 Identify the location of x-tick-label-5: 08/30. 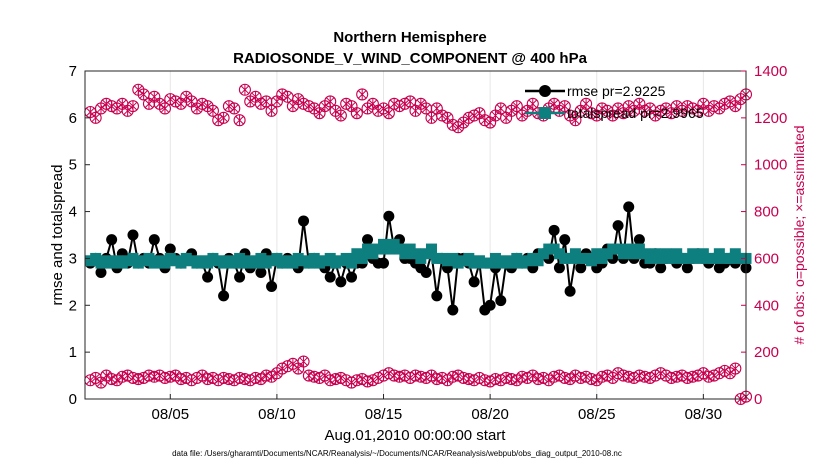
(704, 414).